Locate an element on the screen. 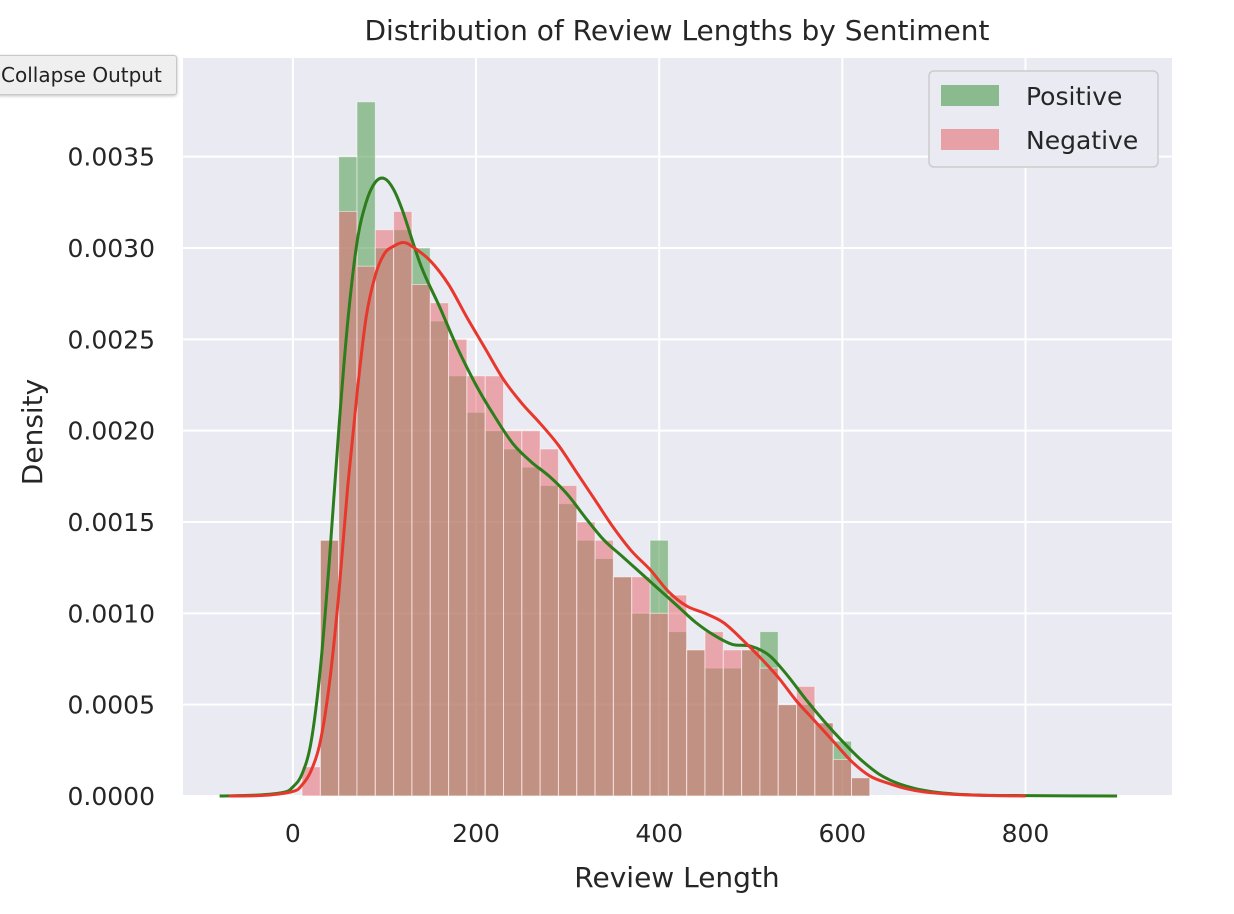  legend-label-negative: Negative is located at coordinates (1082, 140).